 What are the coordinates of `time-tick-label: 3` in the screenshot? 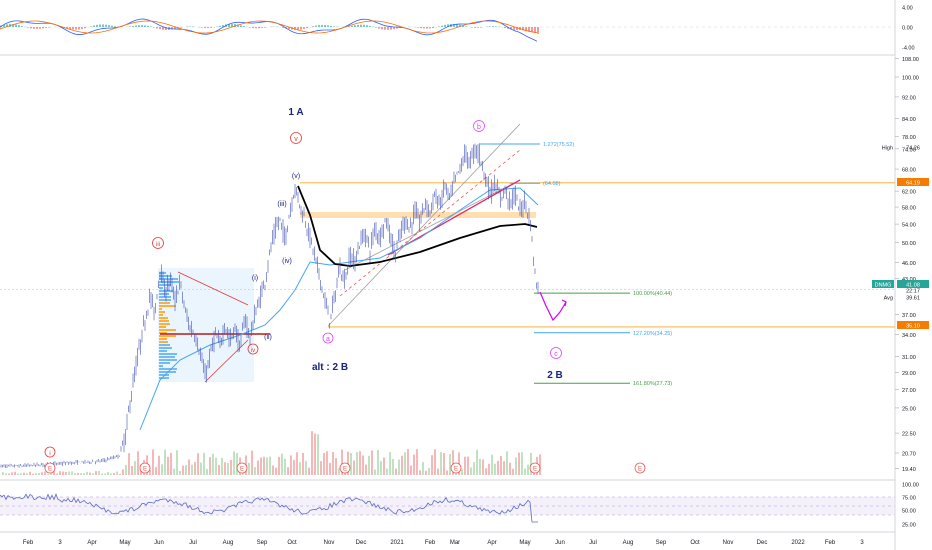 It's located at (862, 543).